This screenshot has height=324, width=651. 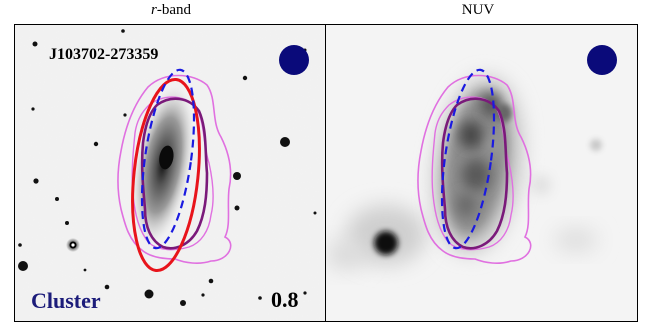 What do you see at coordinates (386, 243) in the screenshot?
I see `nuv-point-source` at bounding box center [386, 243].